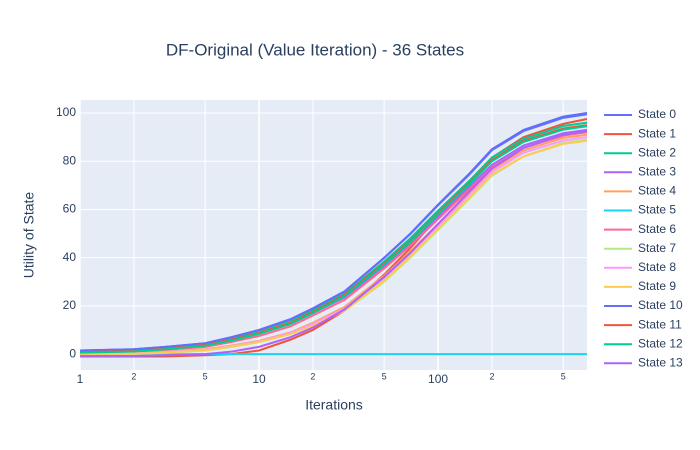 The height and width of the screenshot is (450, 700). Describe the element at coordinates (660, 324) in the screenshot. I see `legend-label: State 11` at that location.